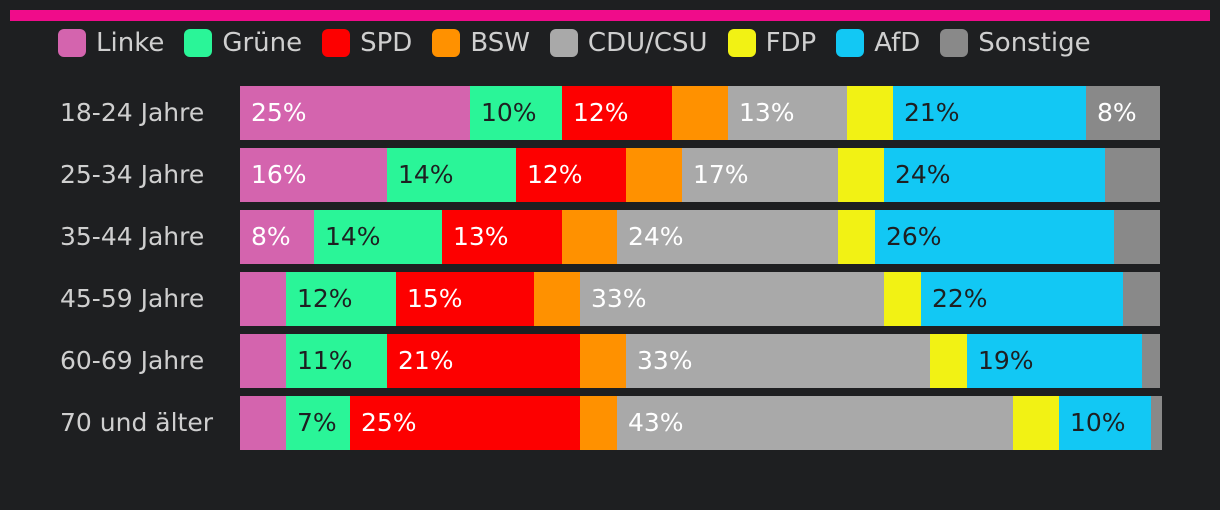  I want to click on bar-segment: 16%, so click(313, 175).